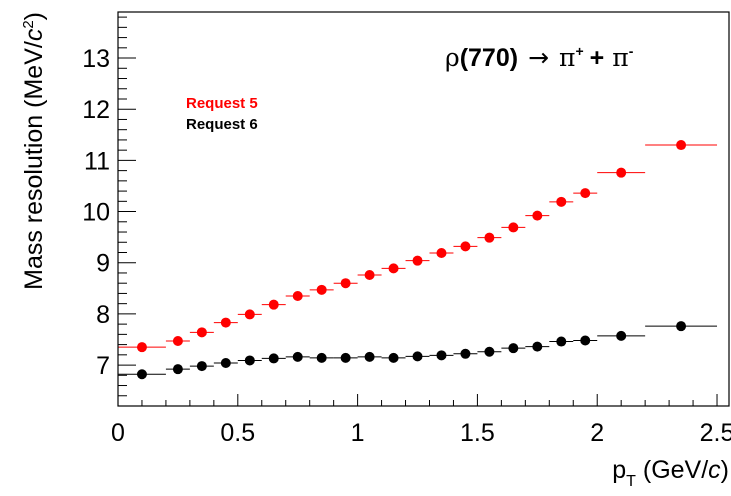 The height and width of the screenshot is (496, 731). I want to click on x-axis-label: pT (GeV/c), so click(670, 473).